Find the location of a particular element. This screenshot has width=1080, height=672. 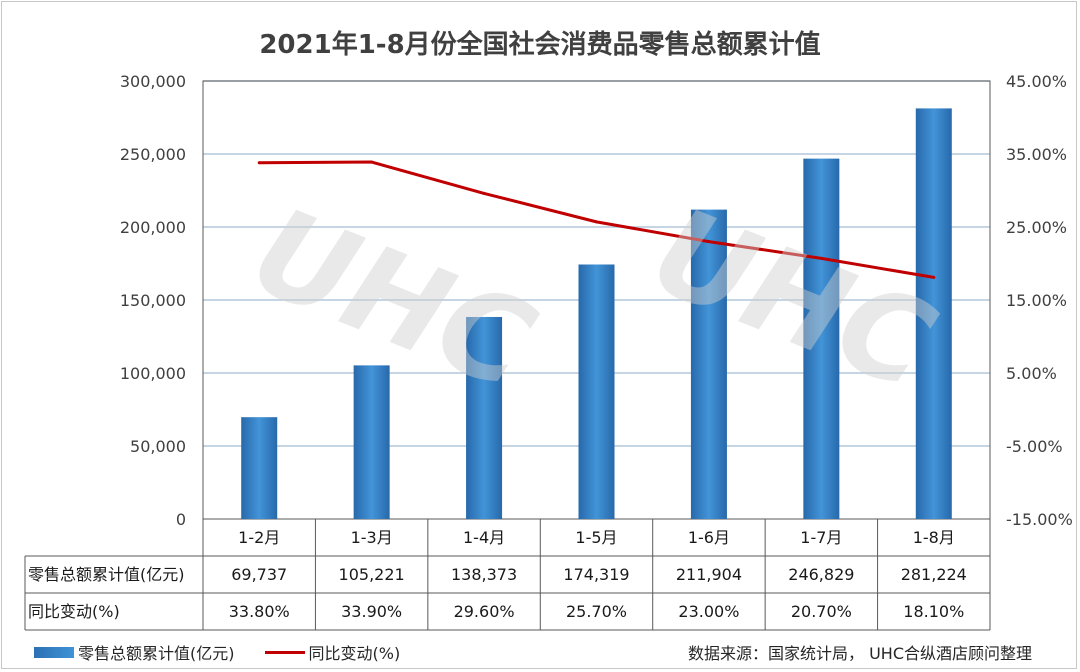

legend-line-swatch is located at coordinates (284, 652).